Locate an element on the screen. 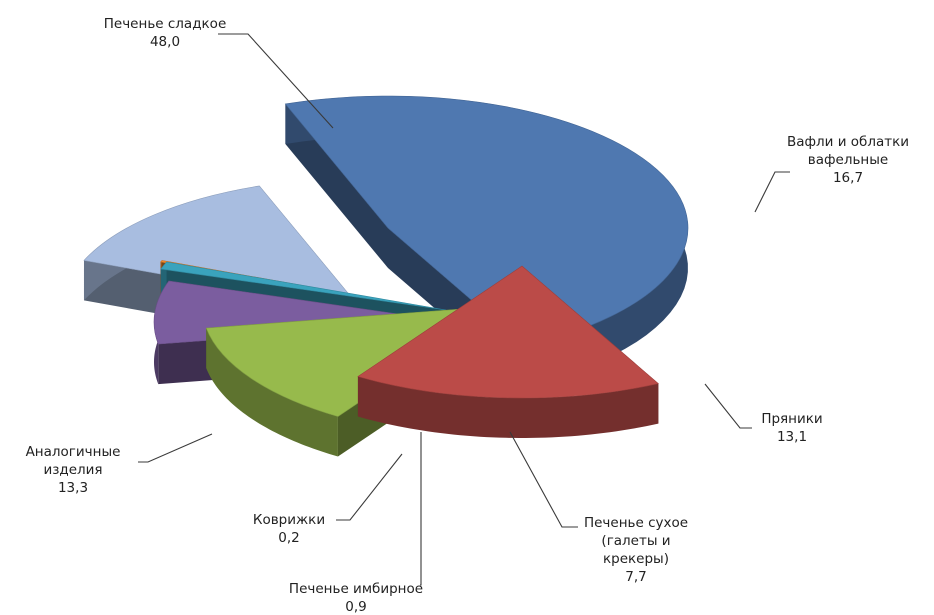 This screenshot has width=934, height=615. slice-label-4: Печенье сухое (галеты и крекеры) 7,7 is located at coordinates (598, 508).